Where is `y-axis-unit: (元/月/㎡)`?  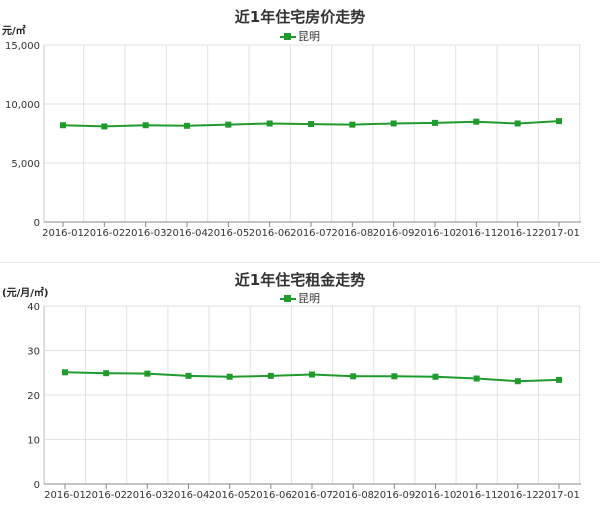
y-axis-unit: (元/月/㎡) is located at coordinates (25, 293).